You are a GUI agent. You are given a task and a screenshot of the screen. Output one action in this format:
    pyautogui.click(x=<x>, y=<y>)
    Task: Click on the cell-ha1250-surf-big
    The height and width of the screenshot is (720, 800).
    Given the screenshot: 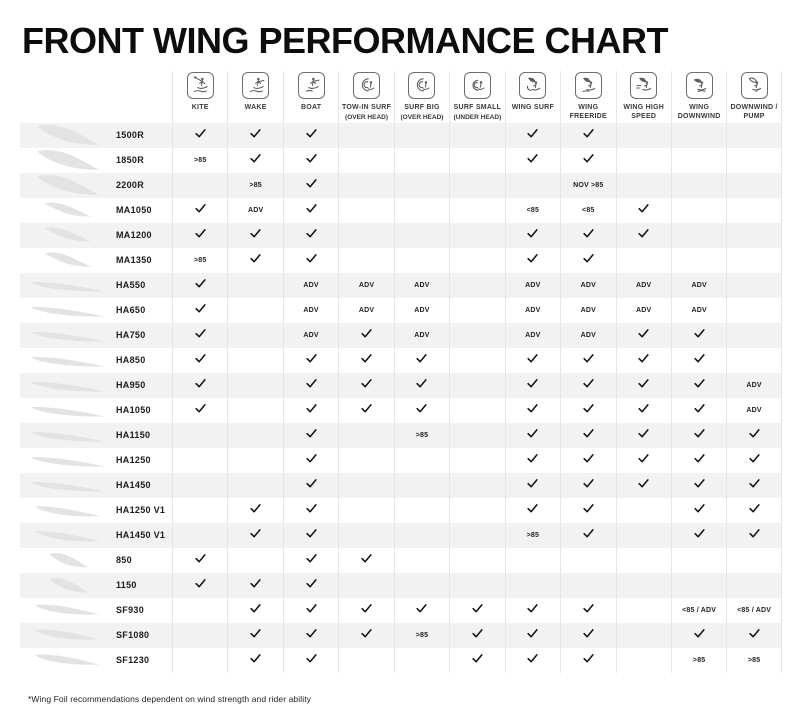 What is the action you would take?
    pyautogui.click(x=421, y=460)
    